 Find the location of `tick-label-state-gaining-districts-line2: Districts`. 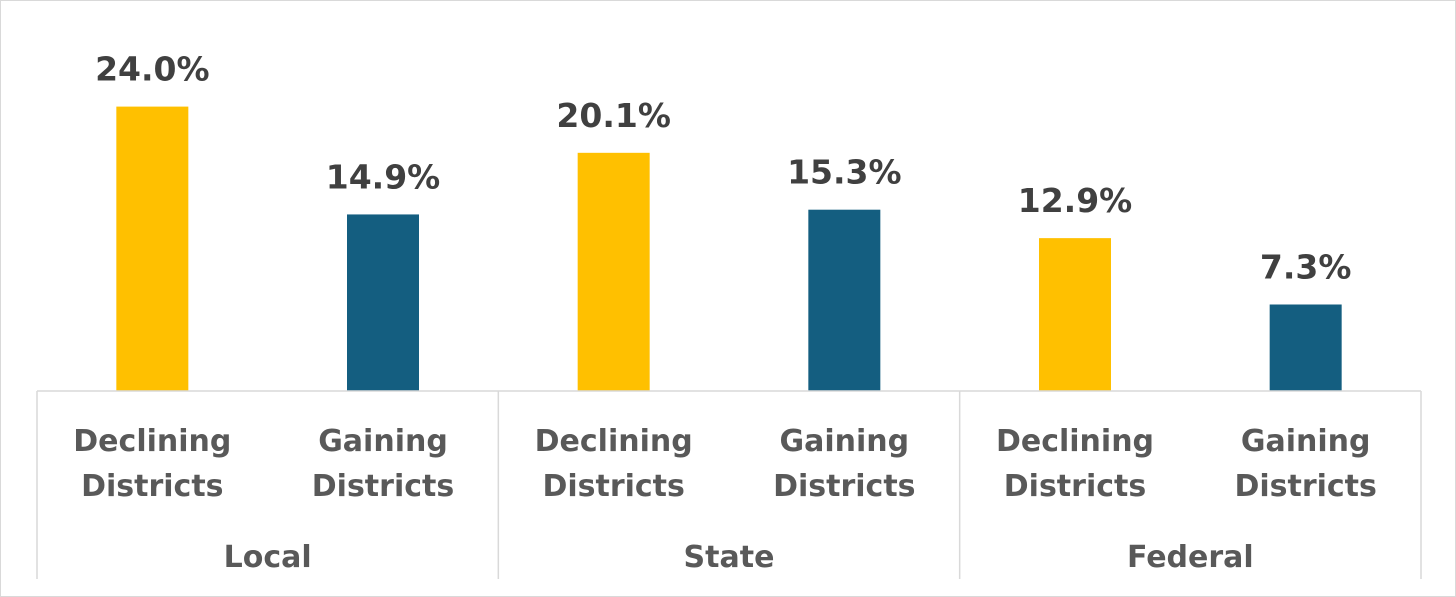

tick-label-state-gaining-districts-line2: Districts is located at coordinates (844, 486).